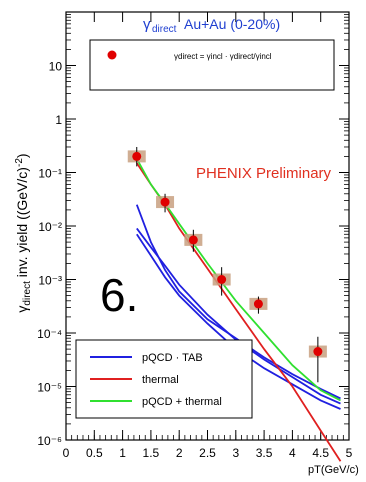 Image resolution: width=366 pixels, height=482 pixels. Describe the element at coordinates (50, 281) in the screenshot. I see `y-tick-label: 10⁻³` at that location.